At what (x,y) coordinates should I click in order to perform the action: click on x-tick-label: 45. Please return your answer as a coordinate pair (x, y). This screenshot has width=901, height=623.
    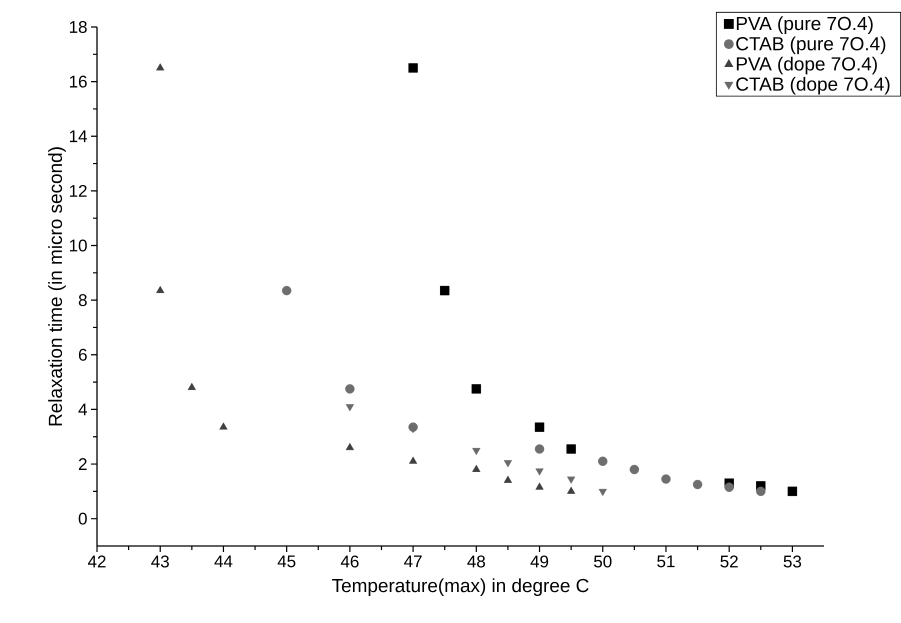
    Looking at the image, I should click on (287, 562).